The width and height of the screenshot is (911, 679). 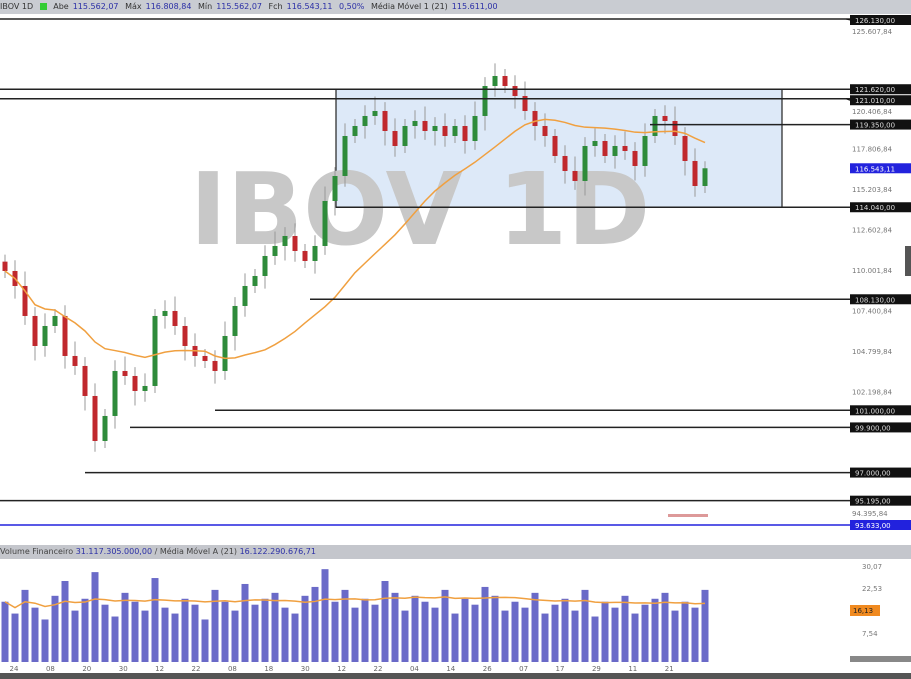 What do you see at coordinates (342, 669) in the screenshot?
I see `x-axis: 24 08 20 30 12 22 08 18 30 12 22 04 14 26 07 17 29 11 21` at bounding box center [342, 669].